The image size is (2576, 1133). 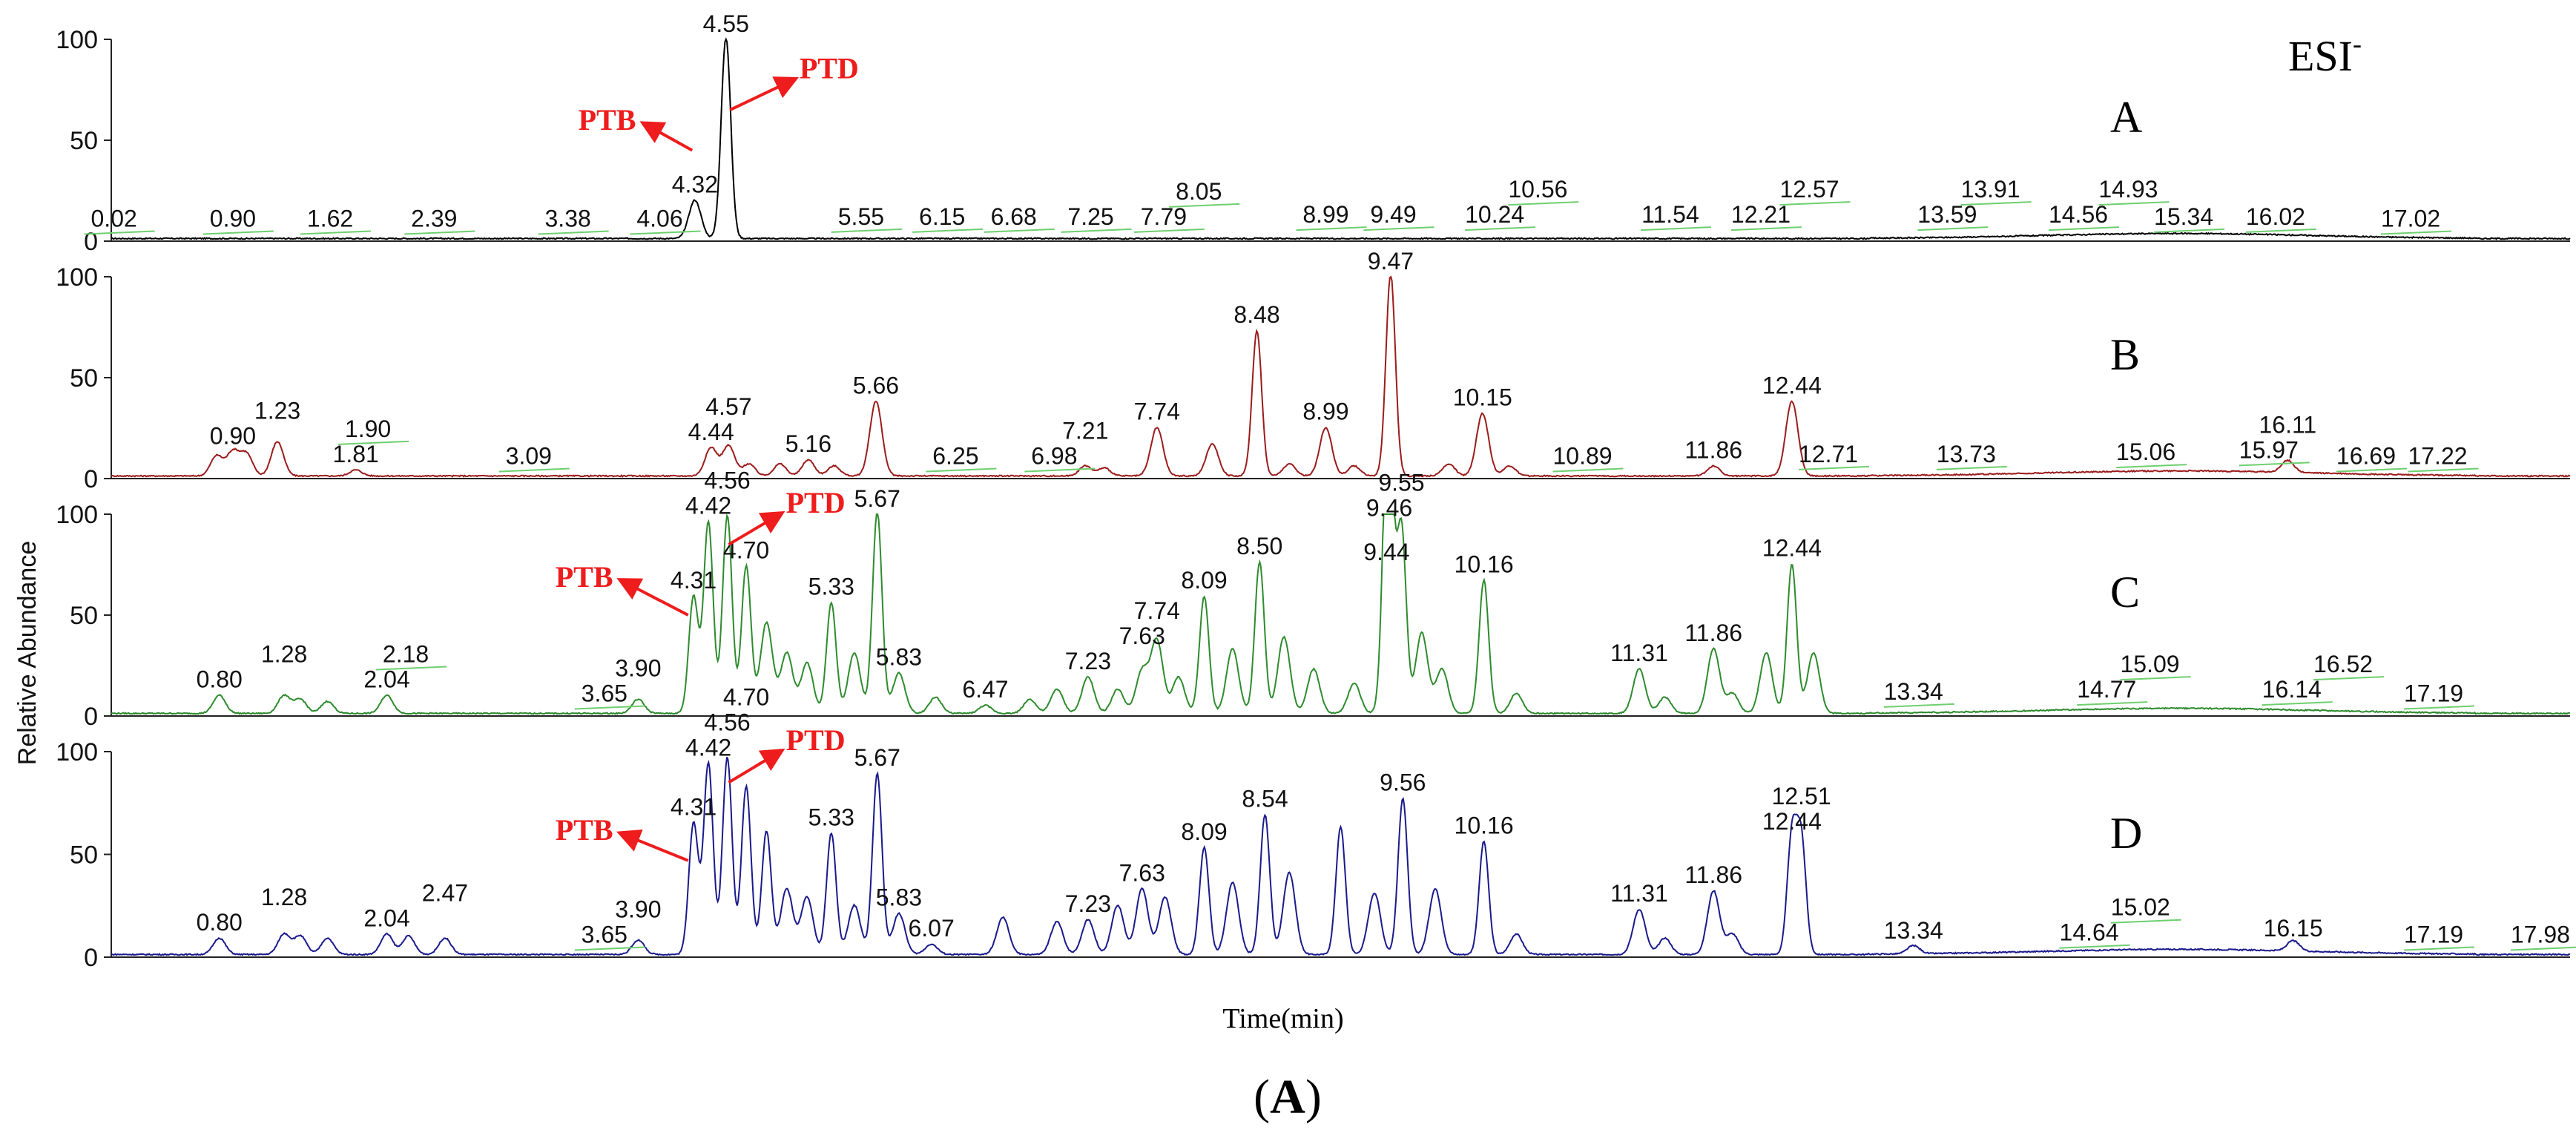 I want to click on peak-label: 6.68, so click(x=1014, y=216).